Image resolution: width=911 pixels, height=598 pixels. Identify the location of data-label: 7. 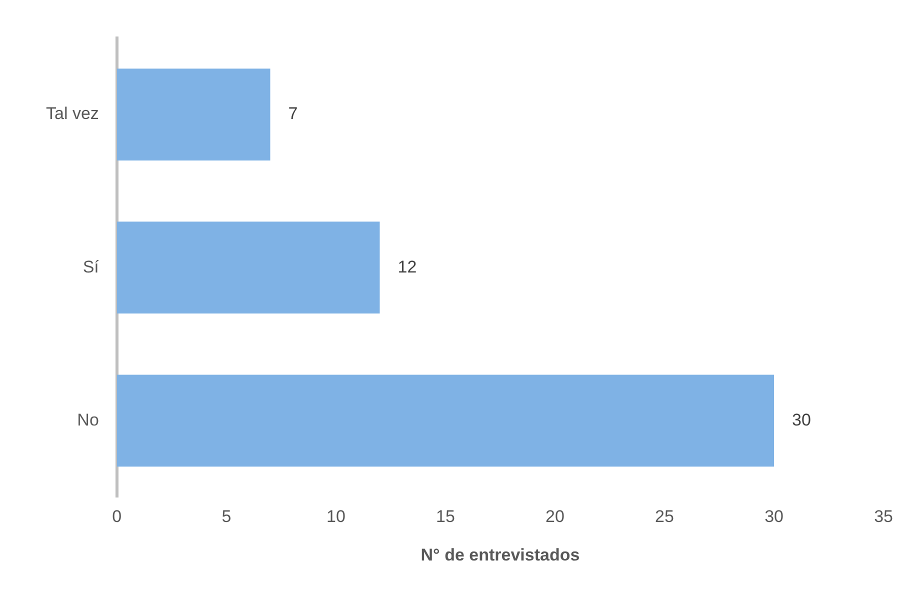
(293, 114).